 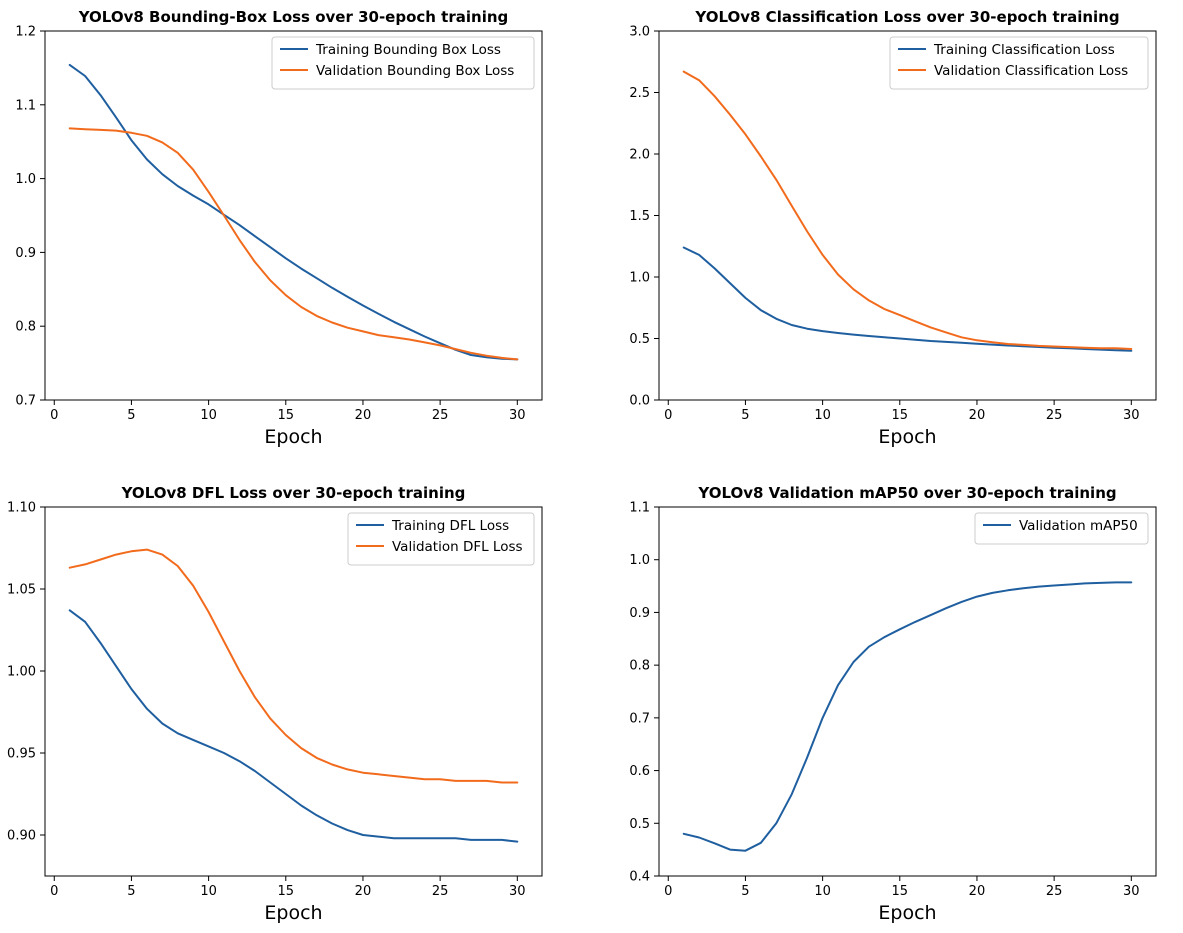 I want to click on legend: Training DFL Loss Validation DFL Loss, so click(x=441, y=539).